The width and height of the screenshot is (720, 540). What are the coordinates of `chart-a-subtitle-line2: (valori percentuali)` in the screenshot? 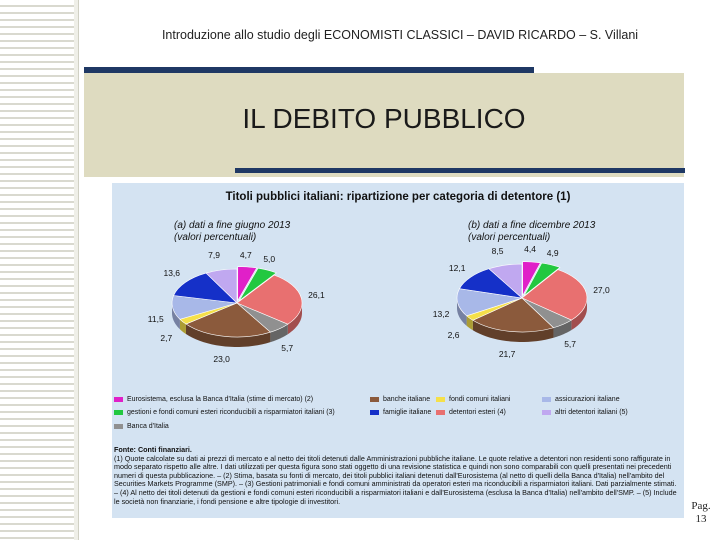 It's located at (215, 237).